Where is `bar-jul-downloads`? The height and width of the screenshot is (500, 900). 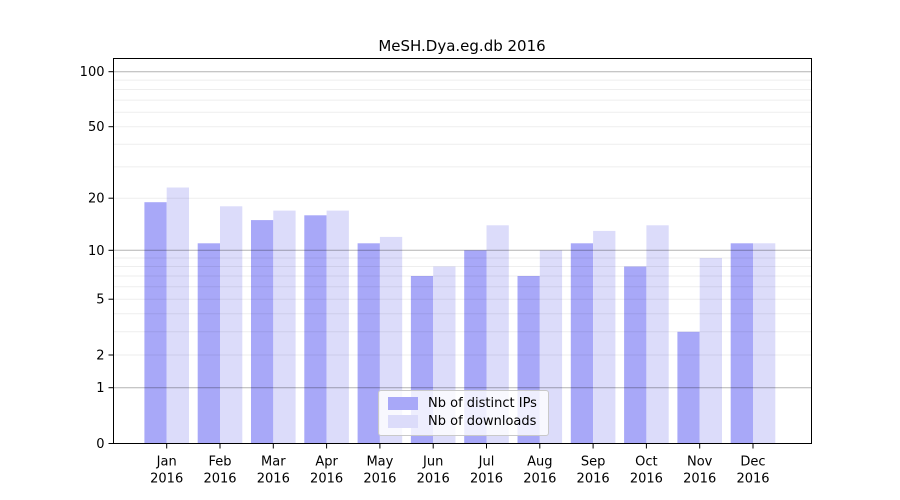 bar-jul-downloads is located at coordinates (497, 334).